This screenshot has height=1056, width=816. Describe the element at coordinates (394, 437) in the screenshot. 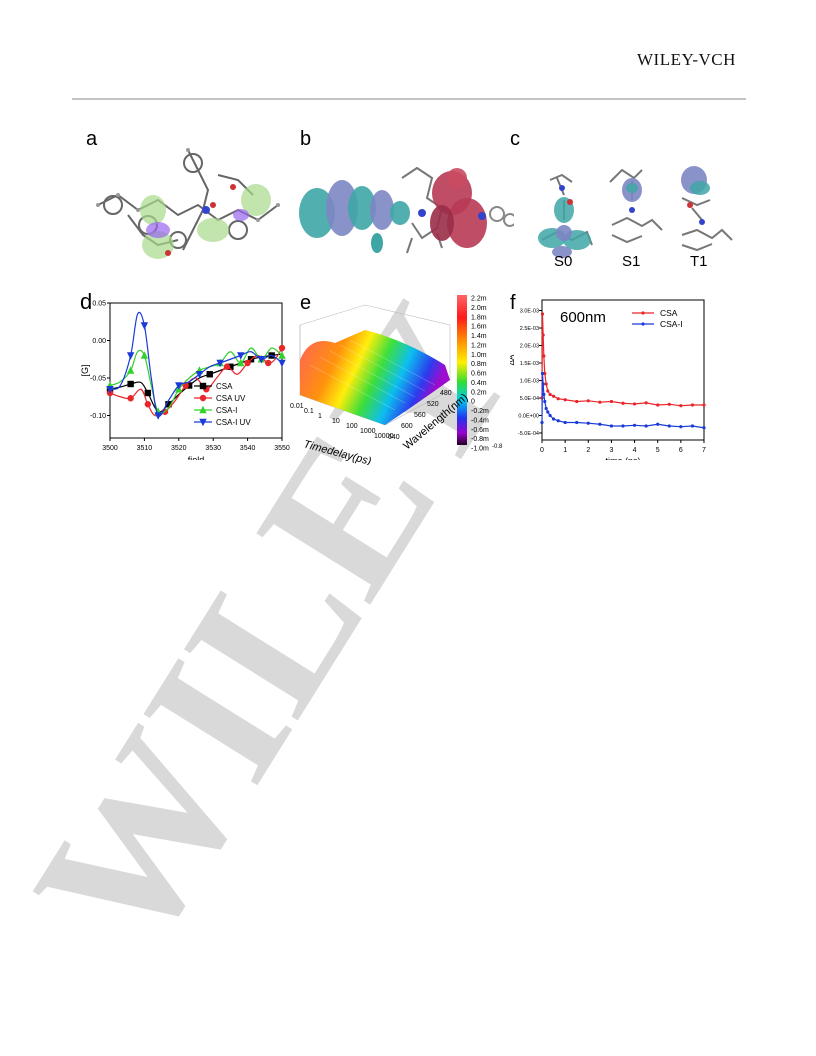

I see `e-ytick-label: 640` at that location.